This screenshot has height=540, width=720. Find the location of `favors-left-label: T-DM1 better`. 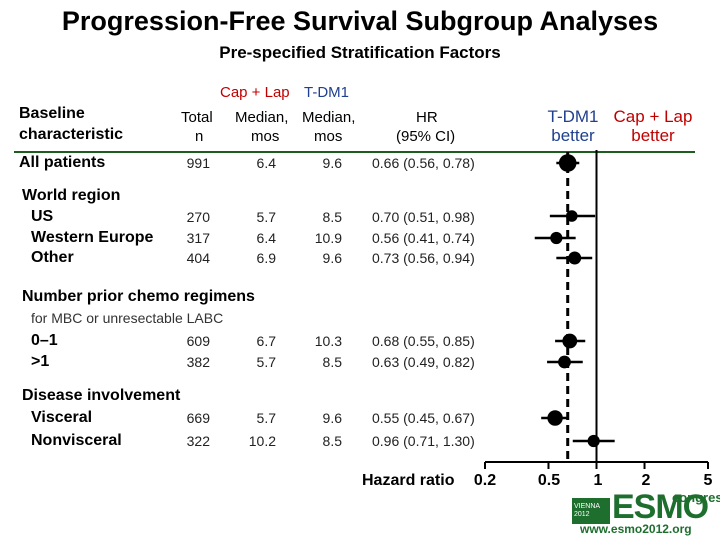

favors-left-label: T-DM1 better is located at coordinates (573, 126).